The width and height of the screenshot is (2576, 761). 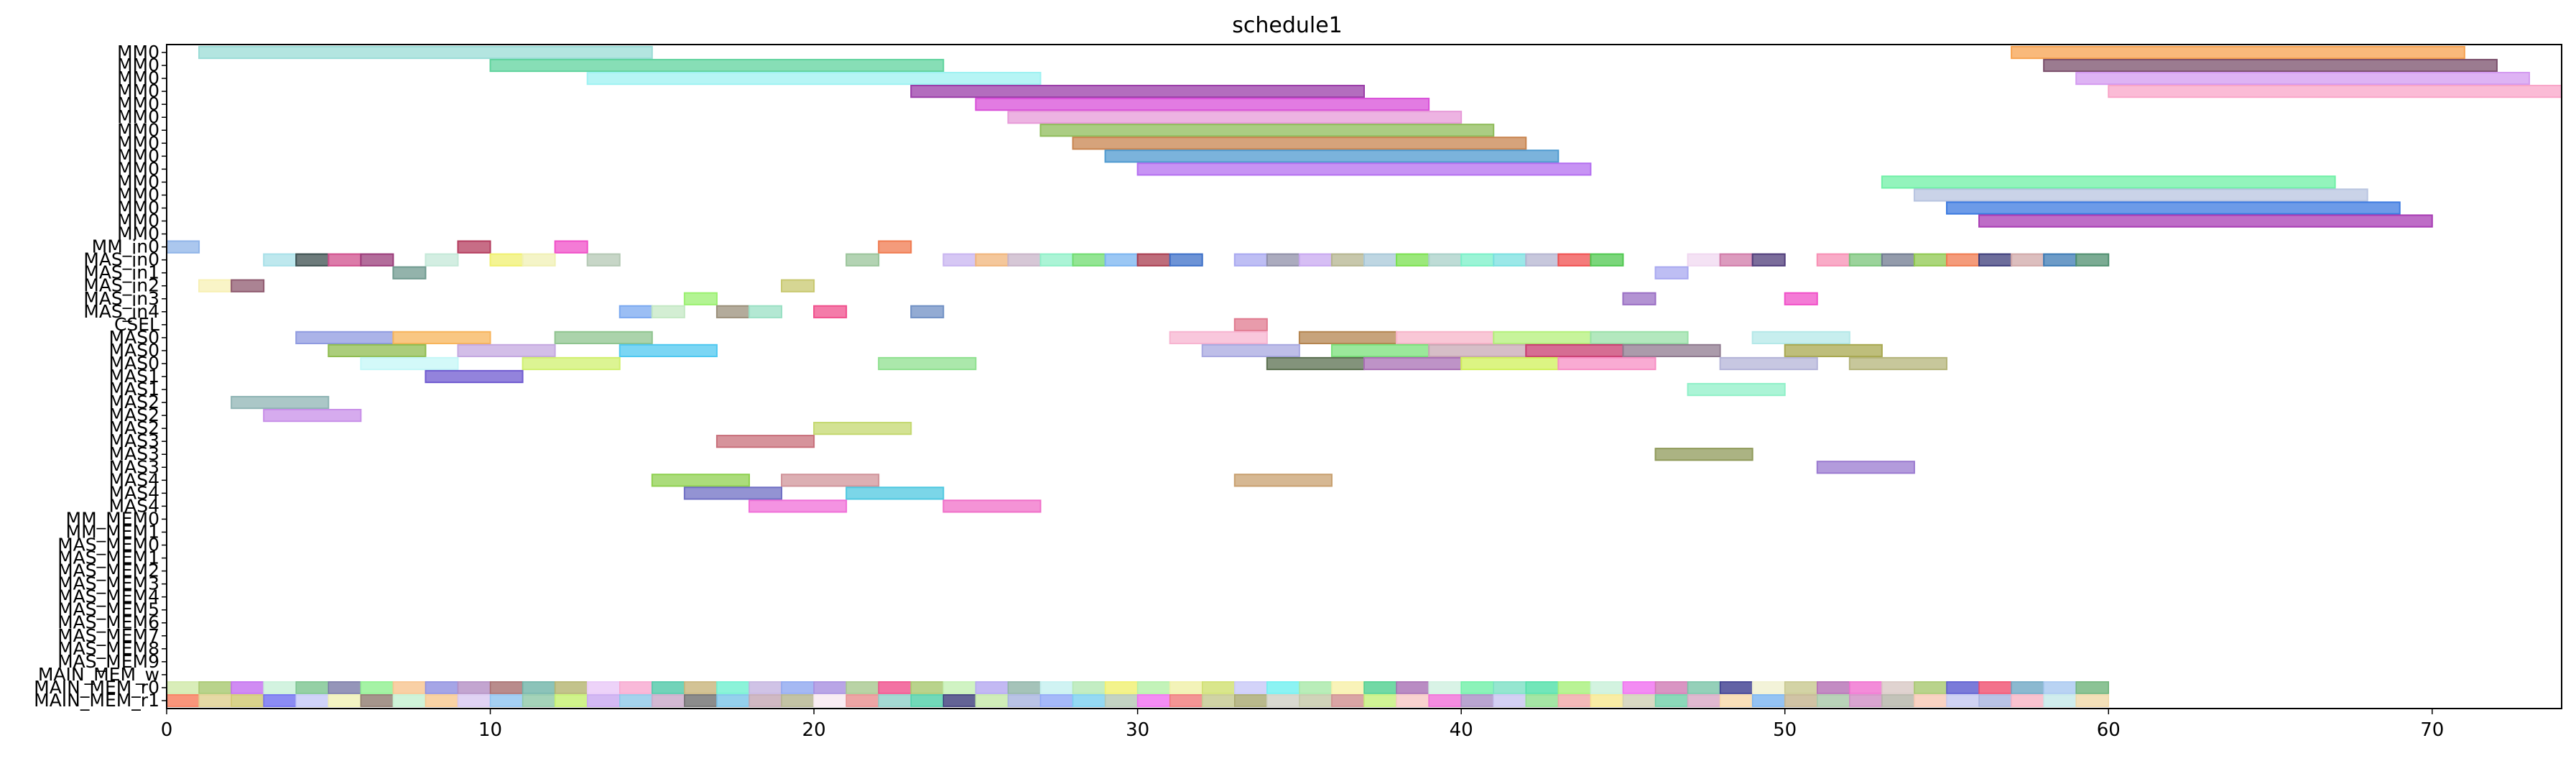 I want to click on y-tick-label: MAS_in2, so click(x=121, y=285).